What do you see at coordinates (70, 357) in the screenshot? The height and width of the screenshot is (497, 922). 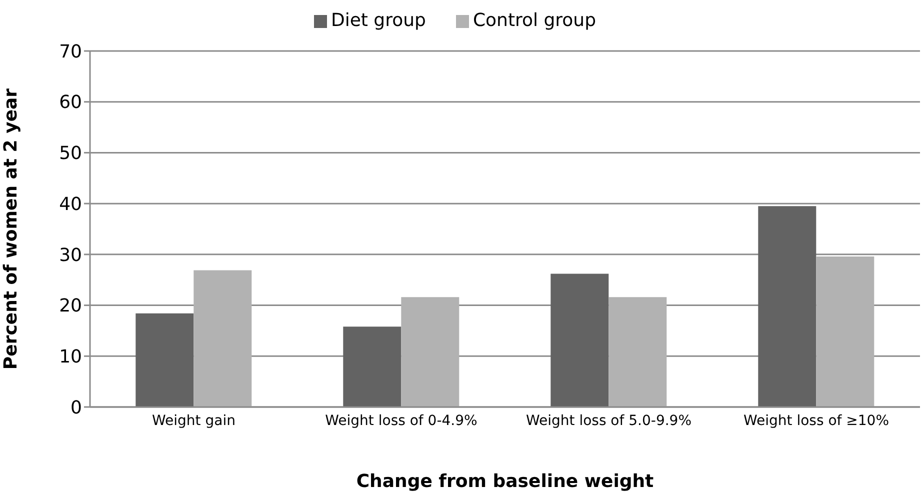 I see `y-tick-label: 10` at bounding box center [70, 357].